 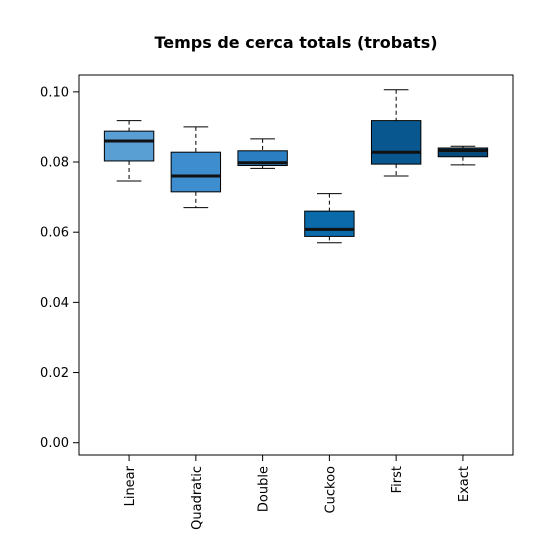 I want to click on box-cuckoo, so click(x=329, y=218).